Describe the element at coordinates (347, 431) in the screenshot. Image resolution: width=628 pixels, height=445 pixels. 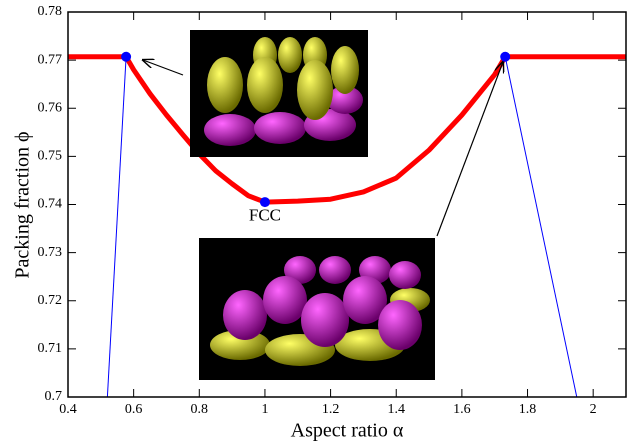
I see `x-axis-label: Aspect ratio α` at that location.